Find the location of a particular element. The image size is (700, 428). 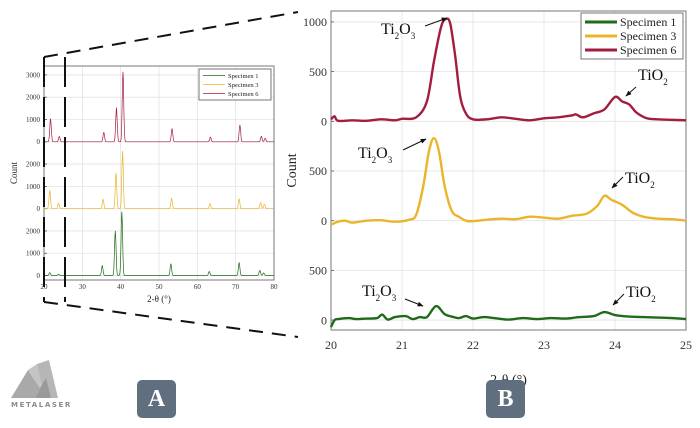

metalaser-logo-text: METALASER is located at coordinates (41, 405).